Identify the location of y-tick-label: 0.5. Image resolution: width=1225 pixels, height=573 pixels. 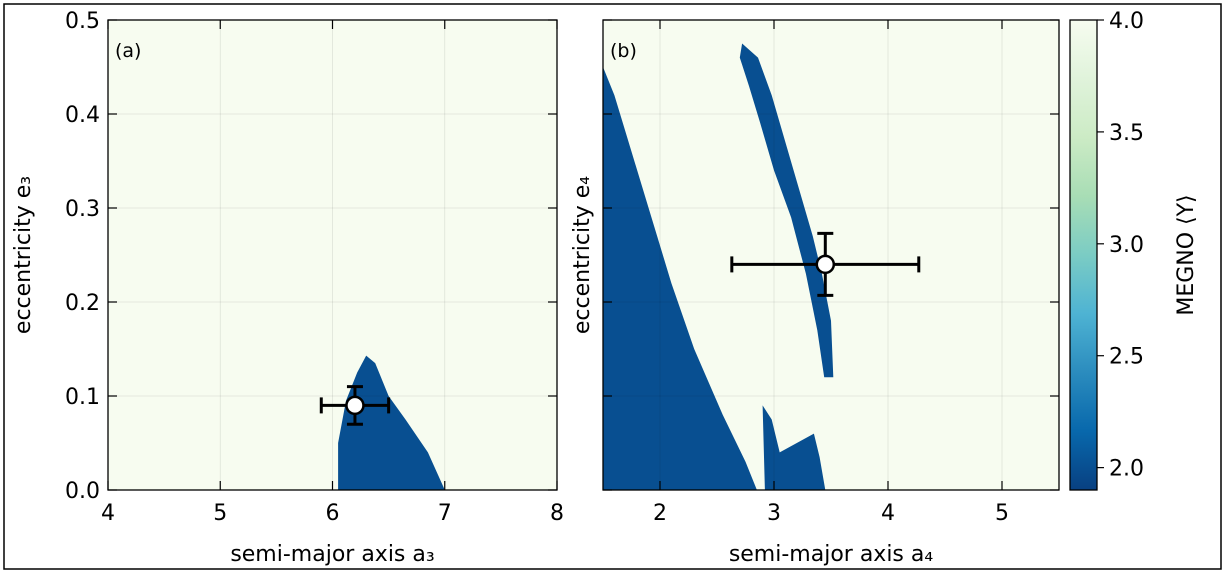
(82, 21).